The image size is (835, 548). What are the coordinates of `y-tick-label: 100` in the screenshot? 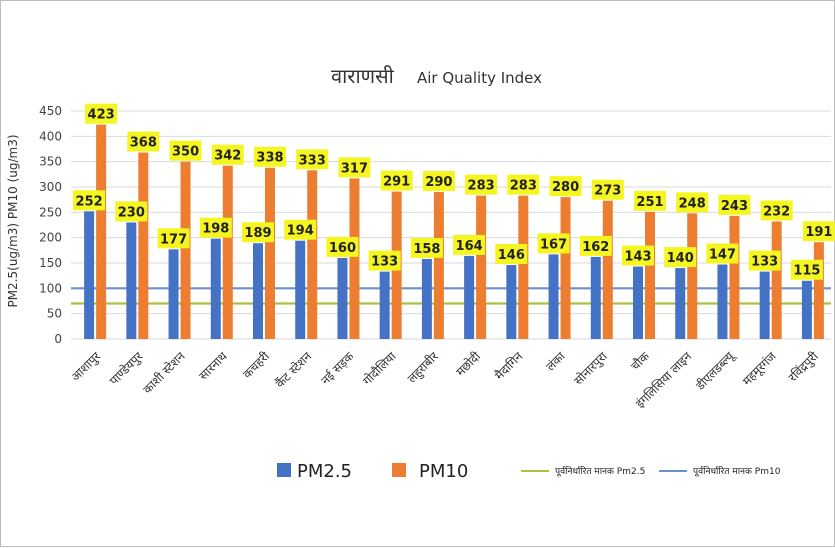 It's located at (50, 288).